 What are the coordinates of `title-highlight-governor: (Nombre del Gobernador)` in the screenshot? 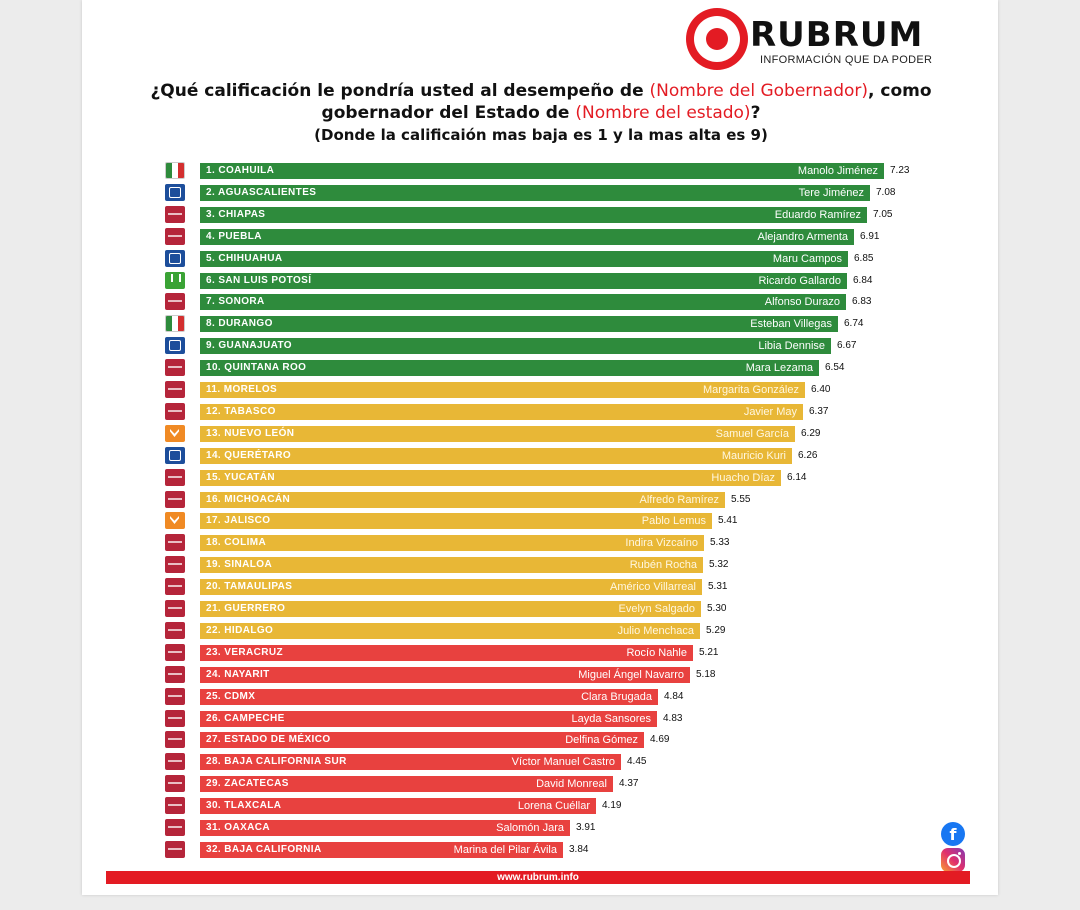 It's located at (759, 91).